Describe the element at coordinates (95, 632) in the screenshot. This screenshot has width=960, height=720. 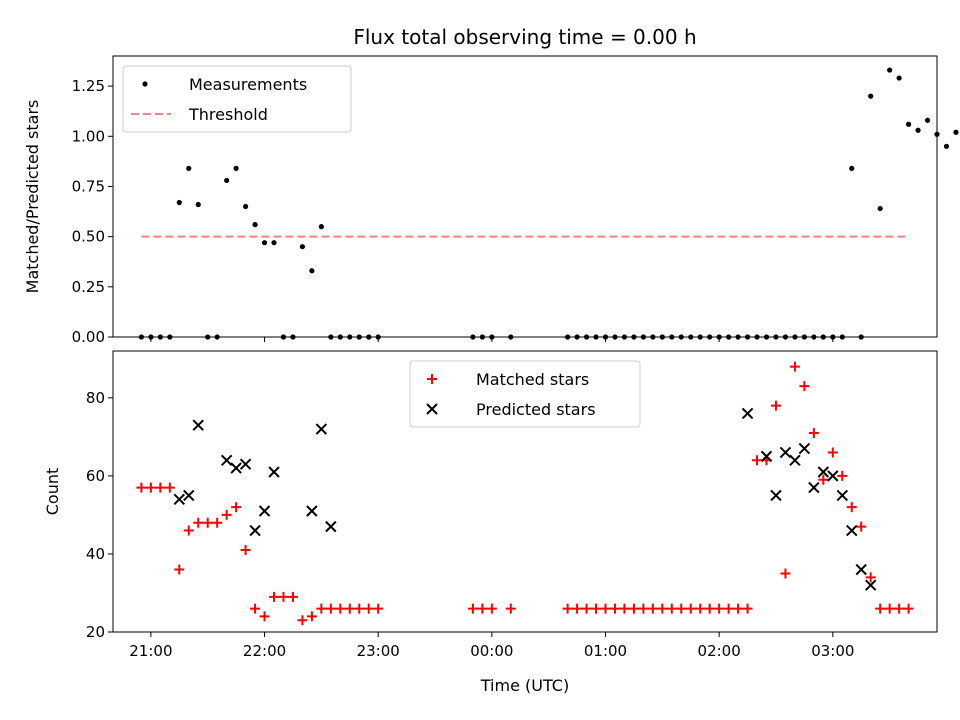
I see `y-tick-label: 20` at that location.